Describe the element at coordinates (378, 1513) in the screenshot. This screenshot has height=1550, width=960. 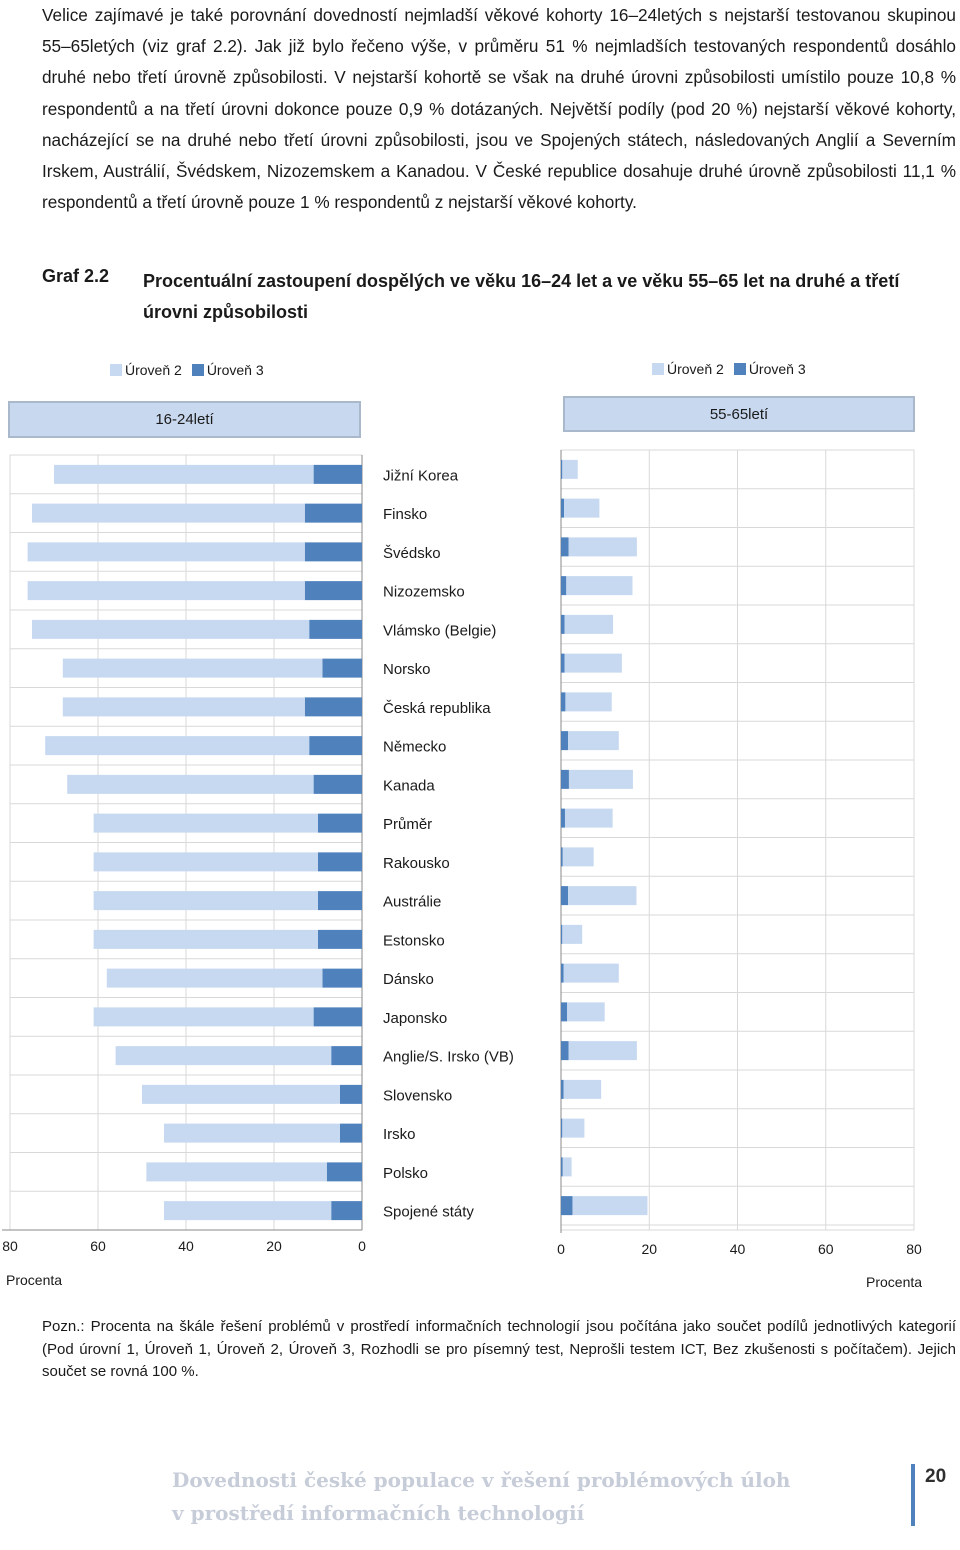
I see `footer-title-line2: v prostředí informačních technologií` at that location.